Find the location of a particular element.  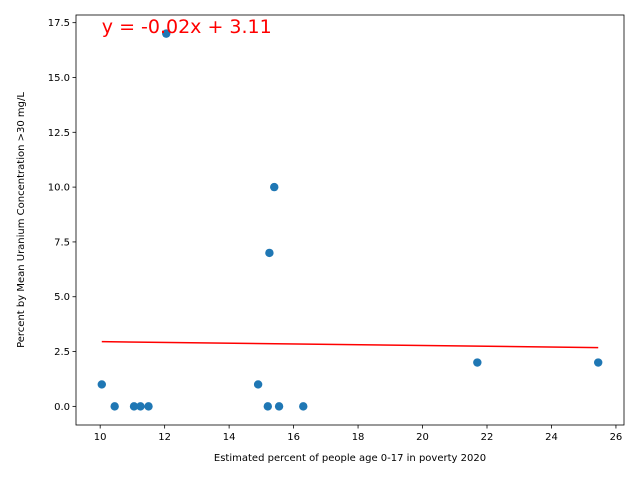

y-tick-label: 15.0 is located at coordinates (59, 78).